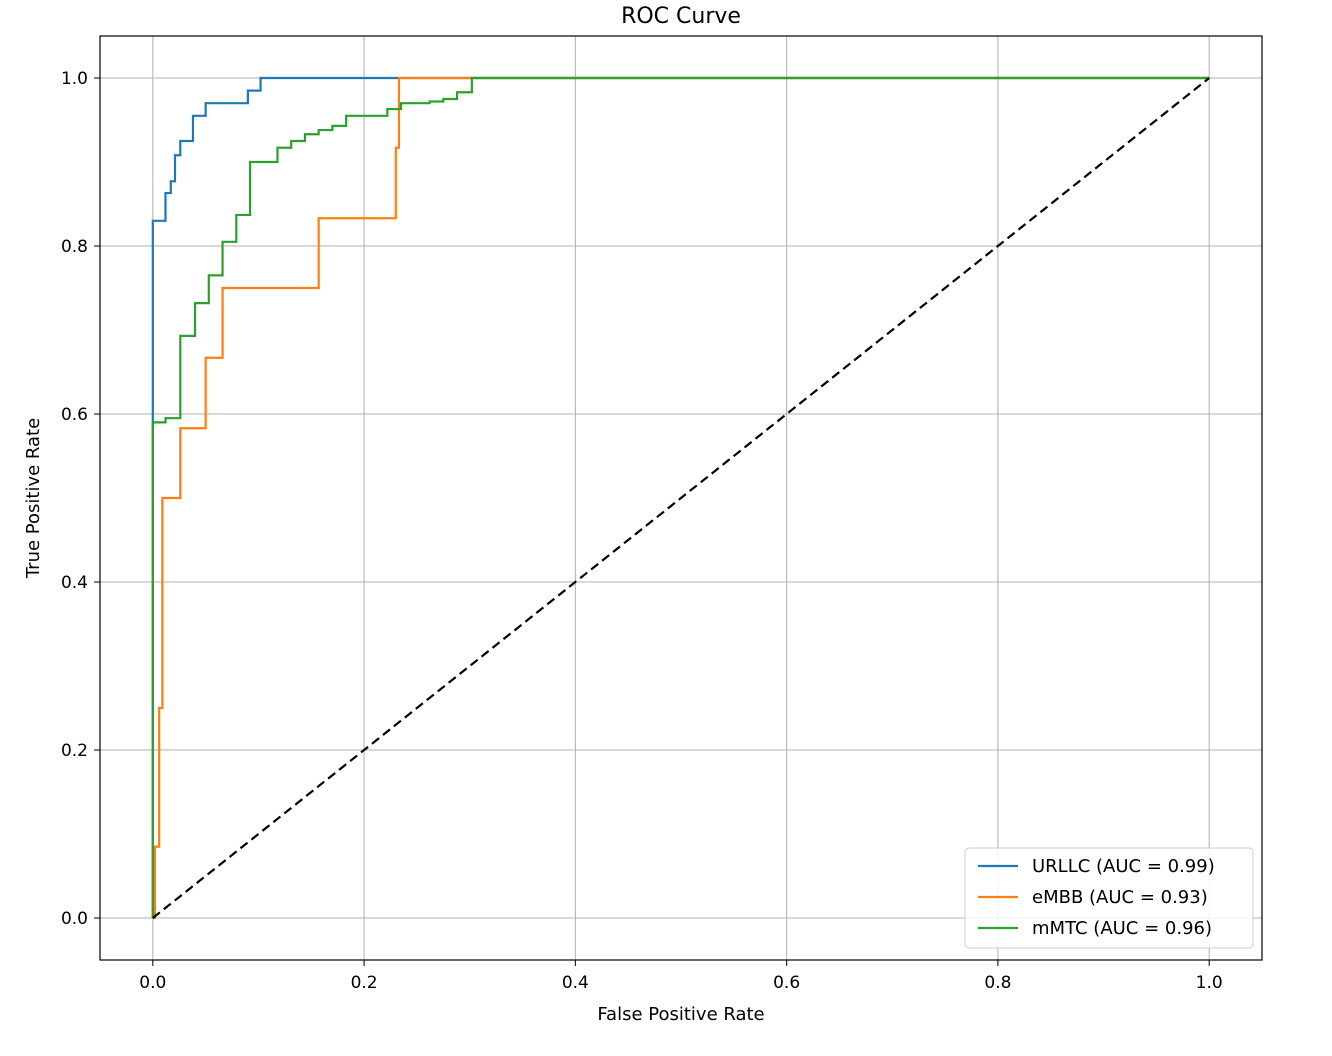 The image size is (1332, 1056). I want to click on y-tick-label: 0.0, so click(74, 919).